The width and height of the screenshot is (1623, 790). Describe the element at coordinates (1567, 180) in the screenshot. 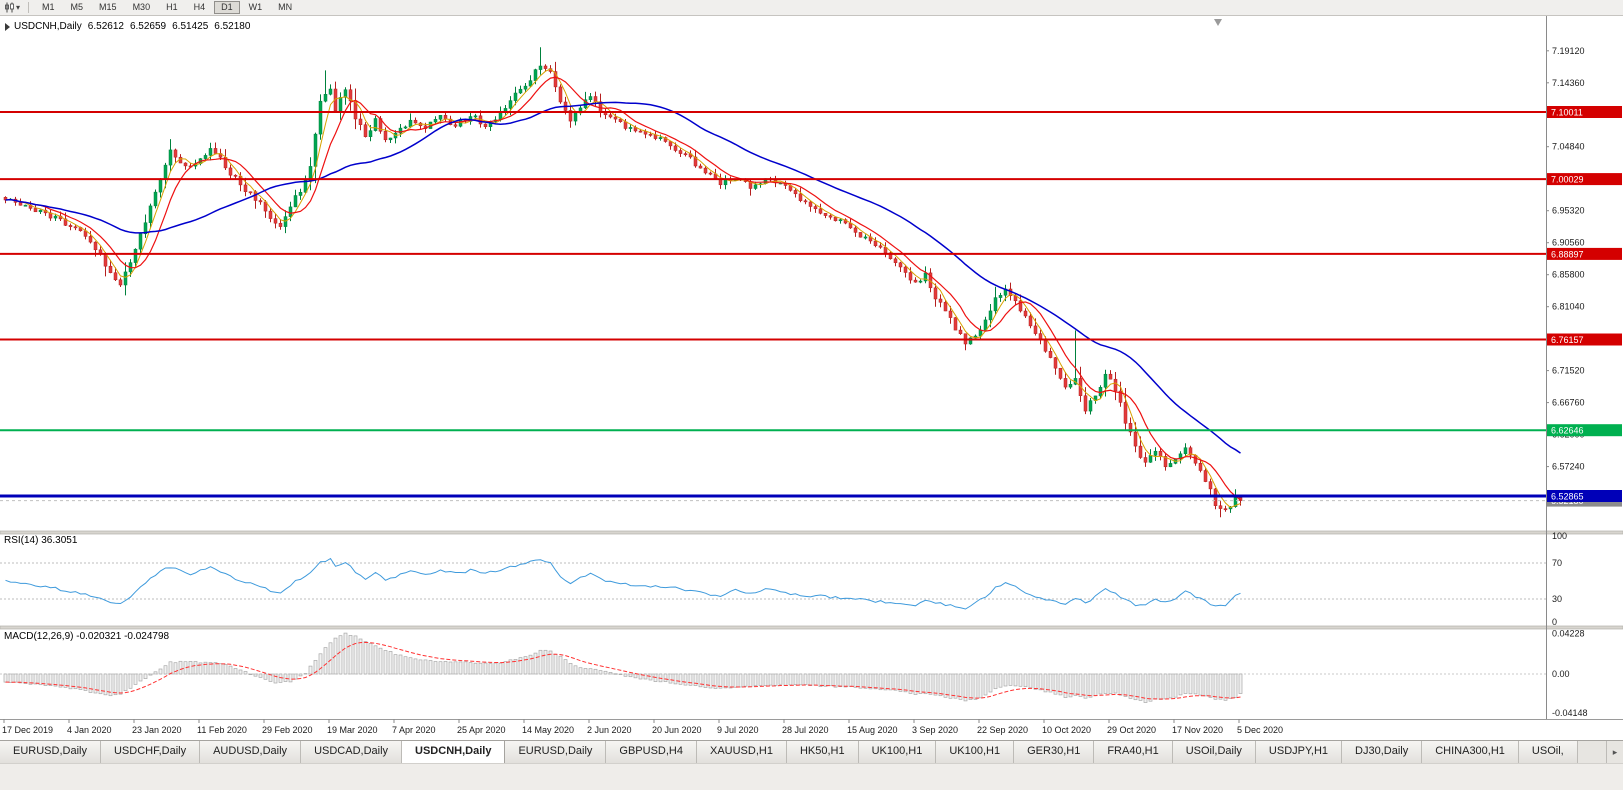

I see `svg-text: 7.00029` at that location.